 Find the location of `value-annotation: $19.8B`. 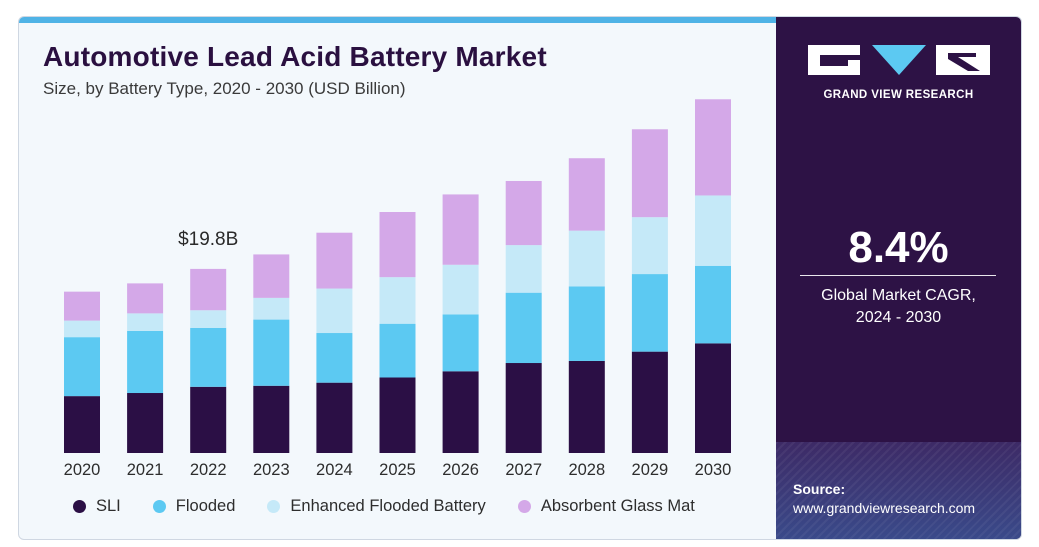

value-annotation: $19.8B is located at coordinates (208, 239).